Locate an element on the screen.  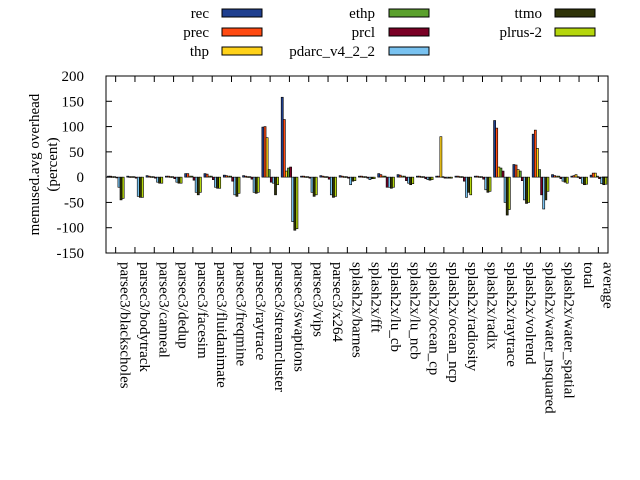
legend-label-pdarc_v4_2_2: pdarc_v4_2_2 is located at coordinates (332, 52).